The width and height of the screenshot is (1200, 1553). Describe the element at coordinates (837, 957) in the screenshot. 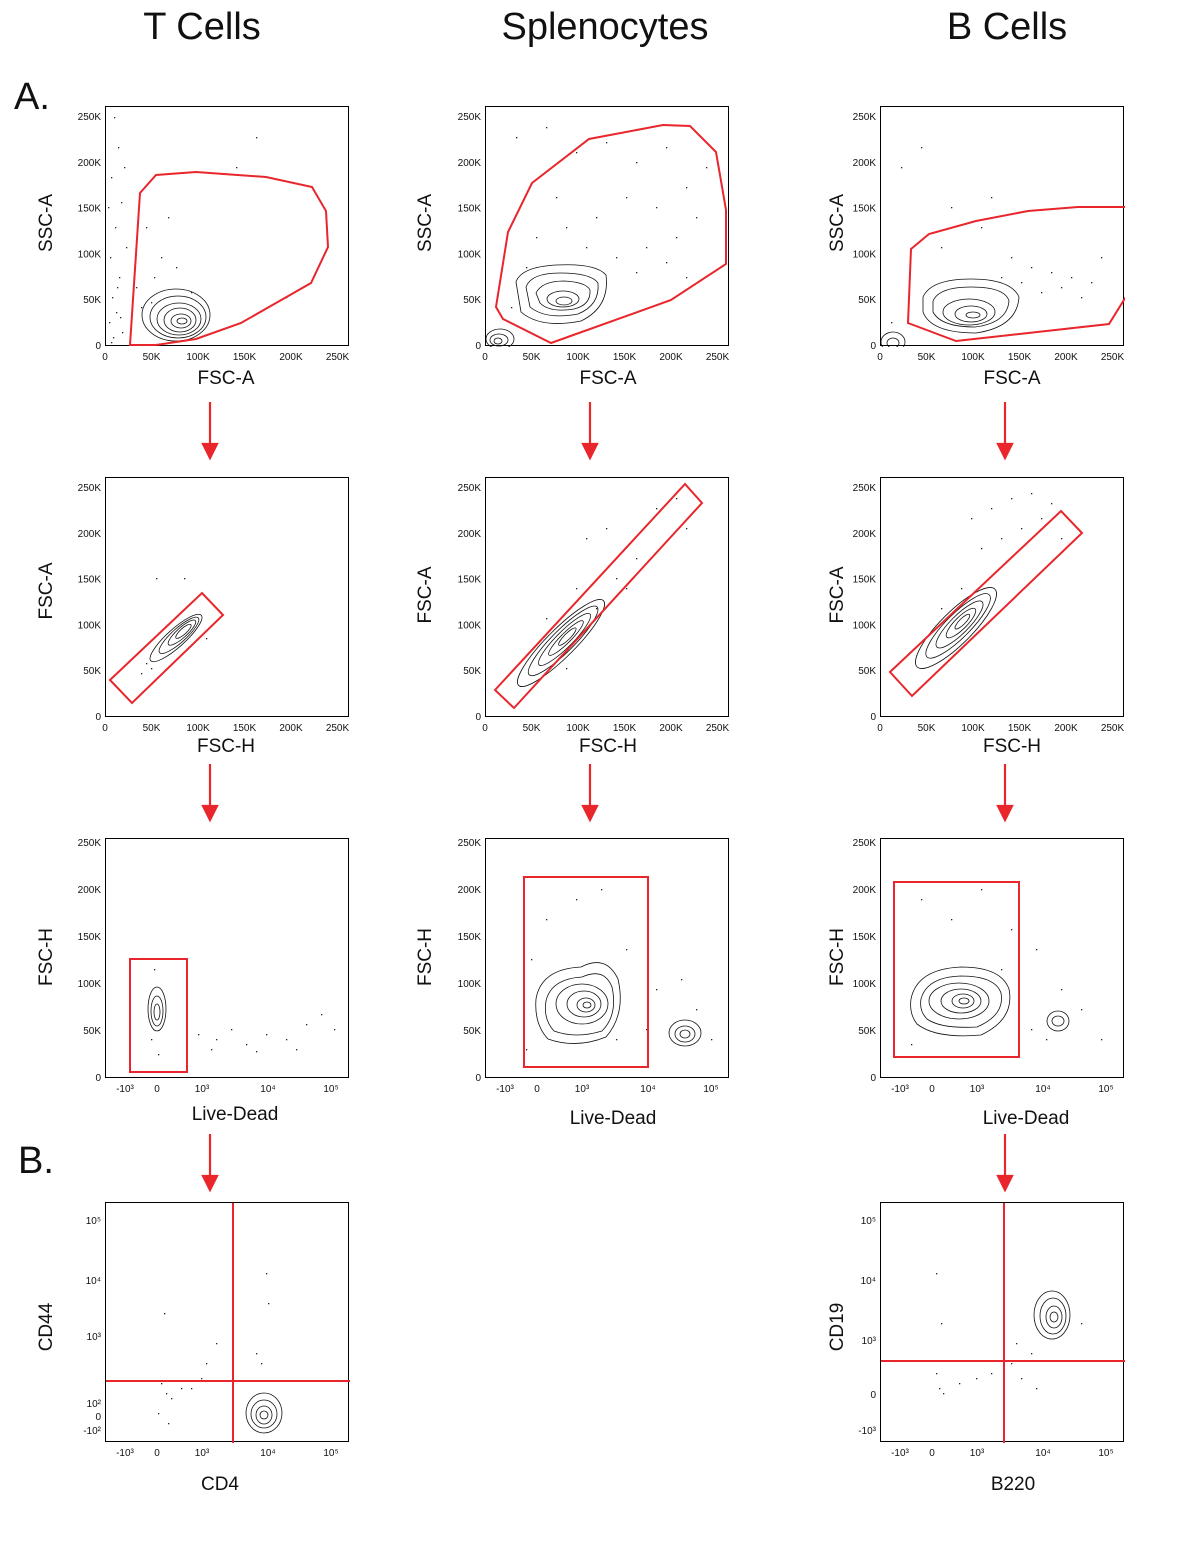

I see `ylabel-b3: FSC-H` at that location.